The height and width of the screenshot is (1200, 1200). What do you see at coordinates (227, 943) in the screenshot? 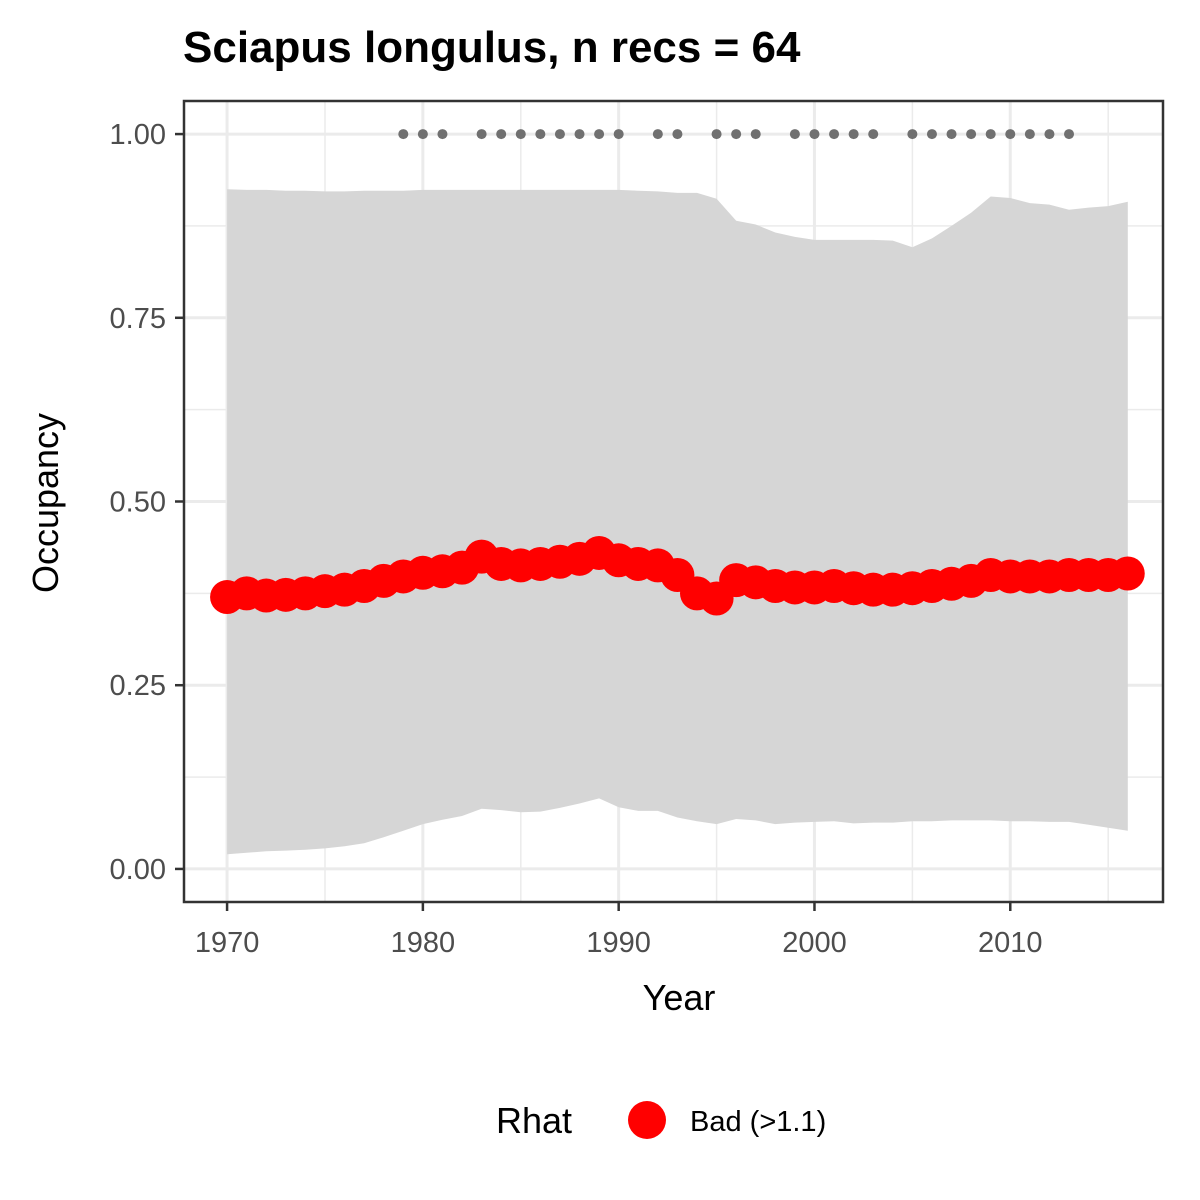
I see `x-tick-label: 1970` at bounding box center [227, 943].